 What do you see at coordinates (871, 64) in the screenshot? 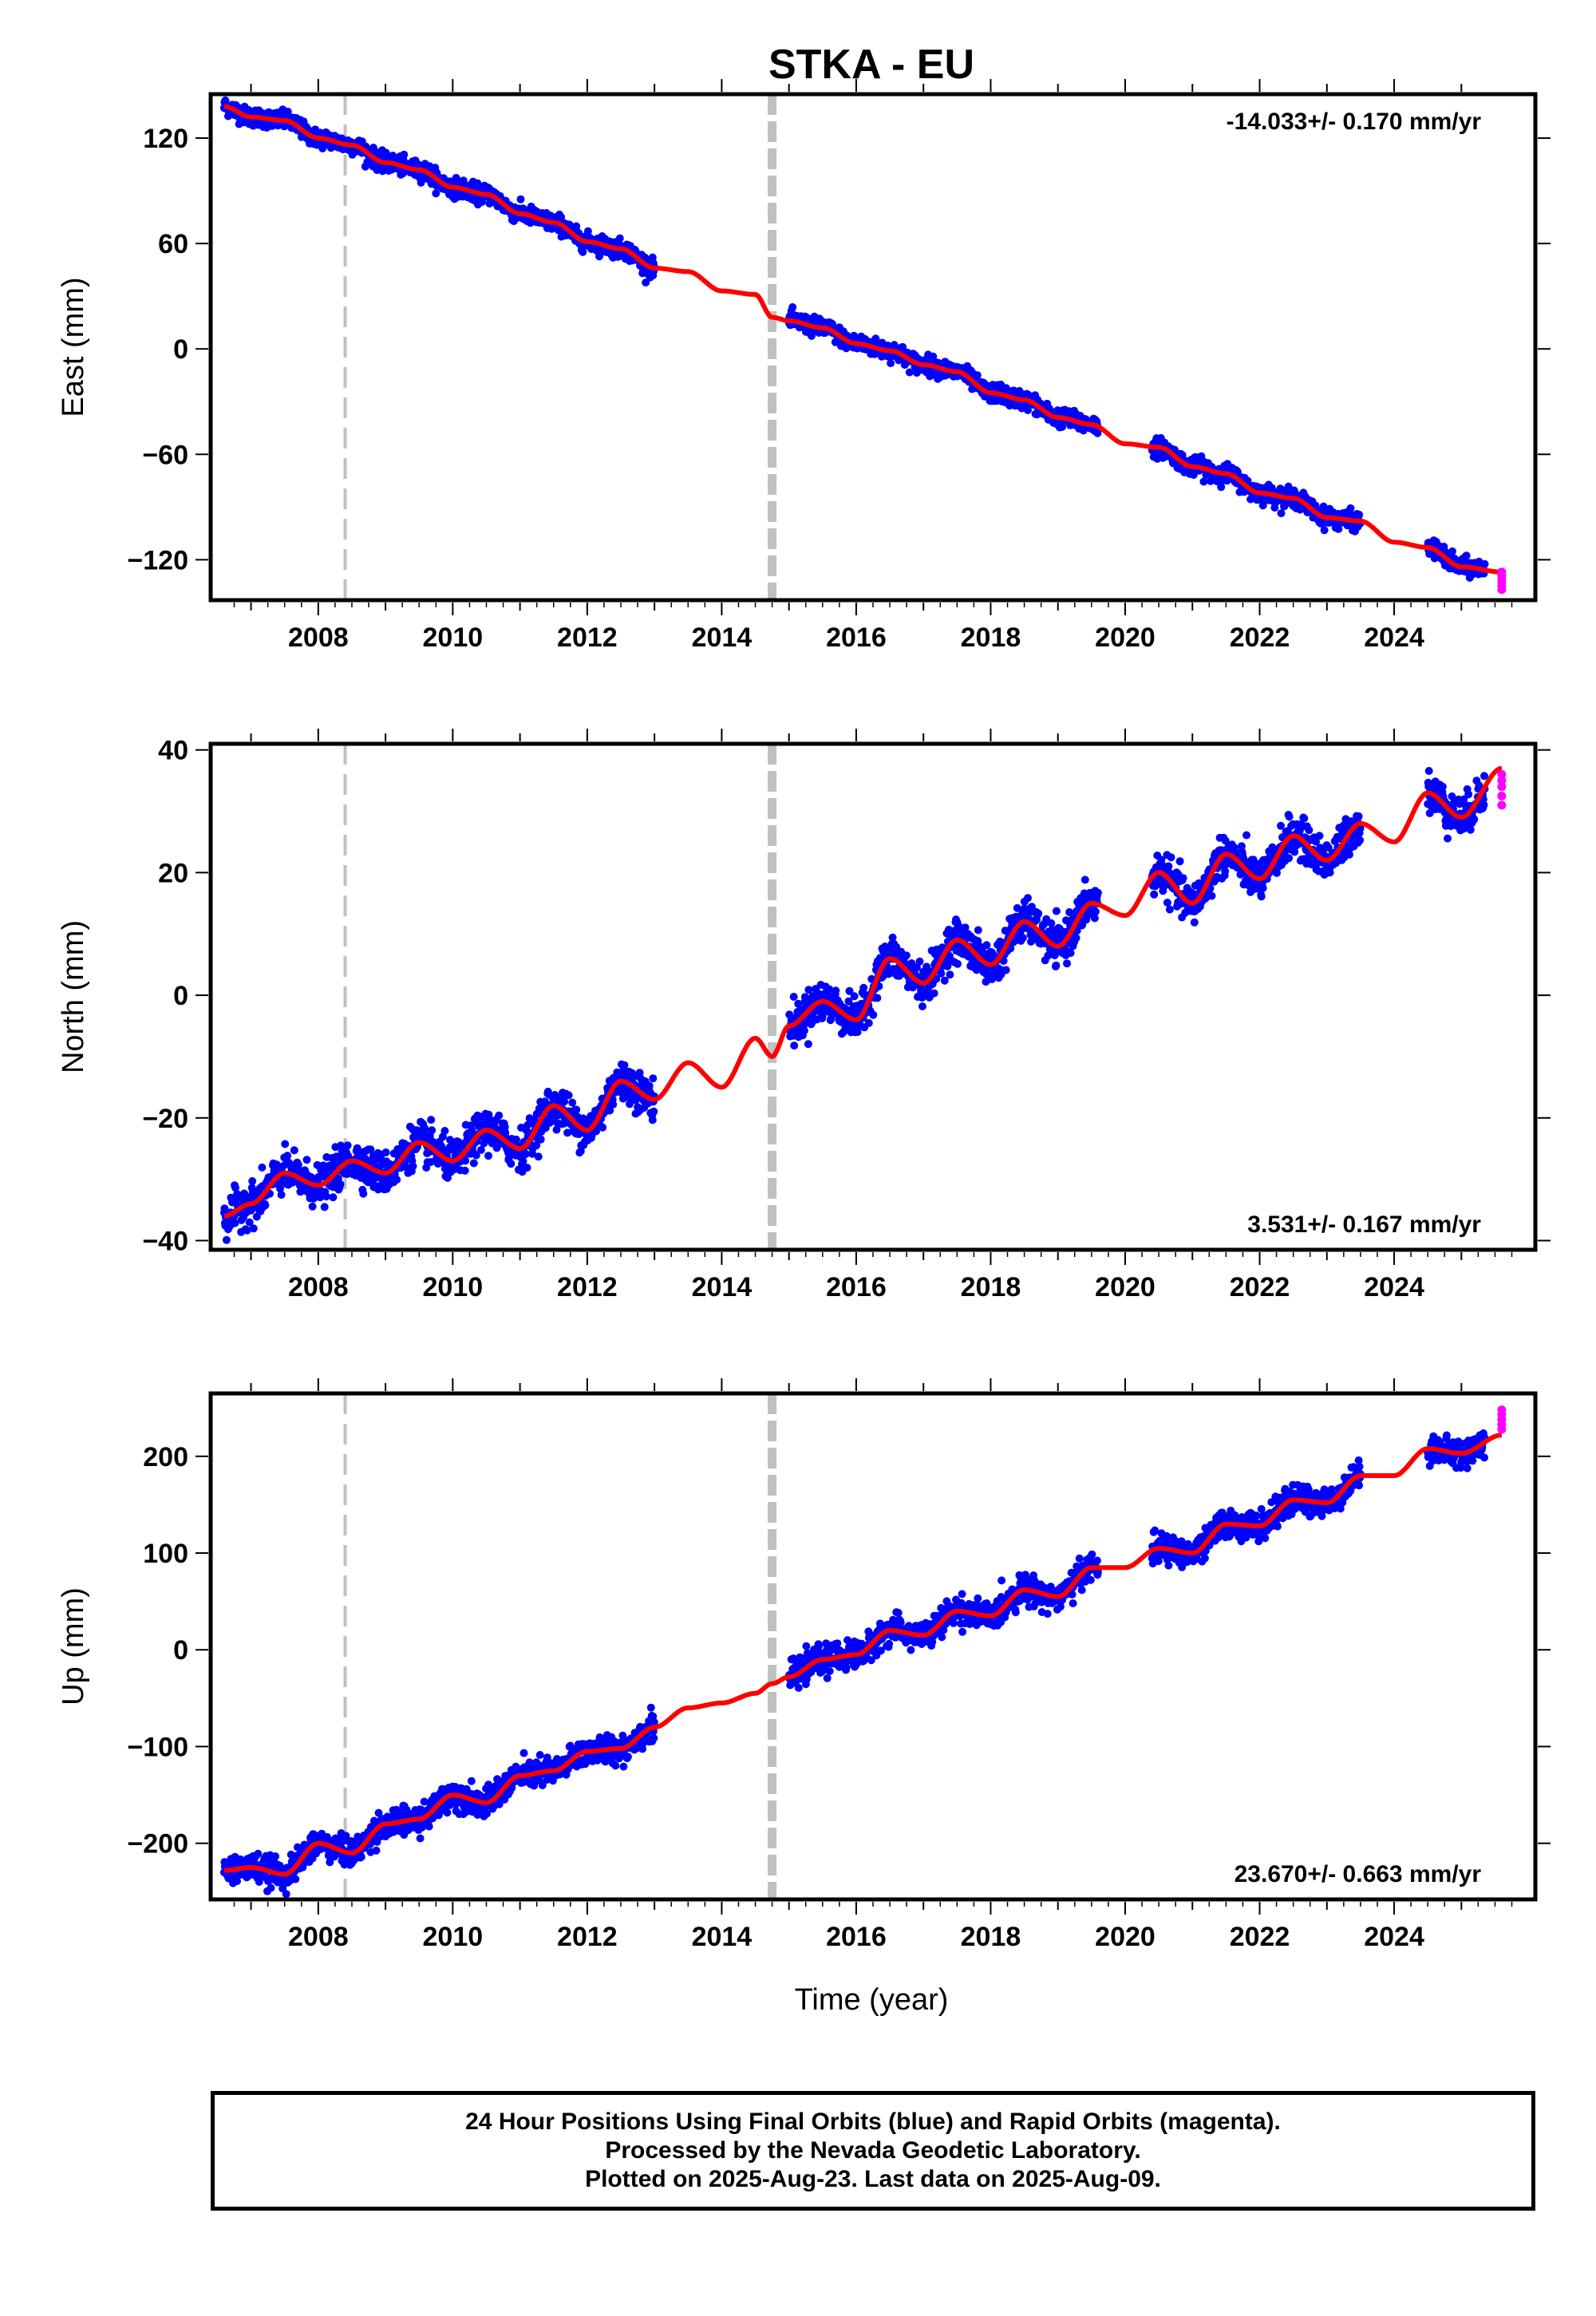
I see `figure-title: STKA - EU` at bounding box center [871, 64].